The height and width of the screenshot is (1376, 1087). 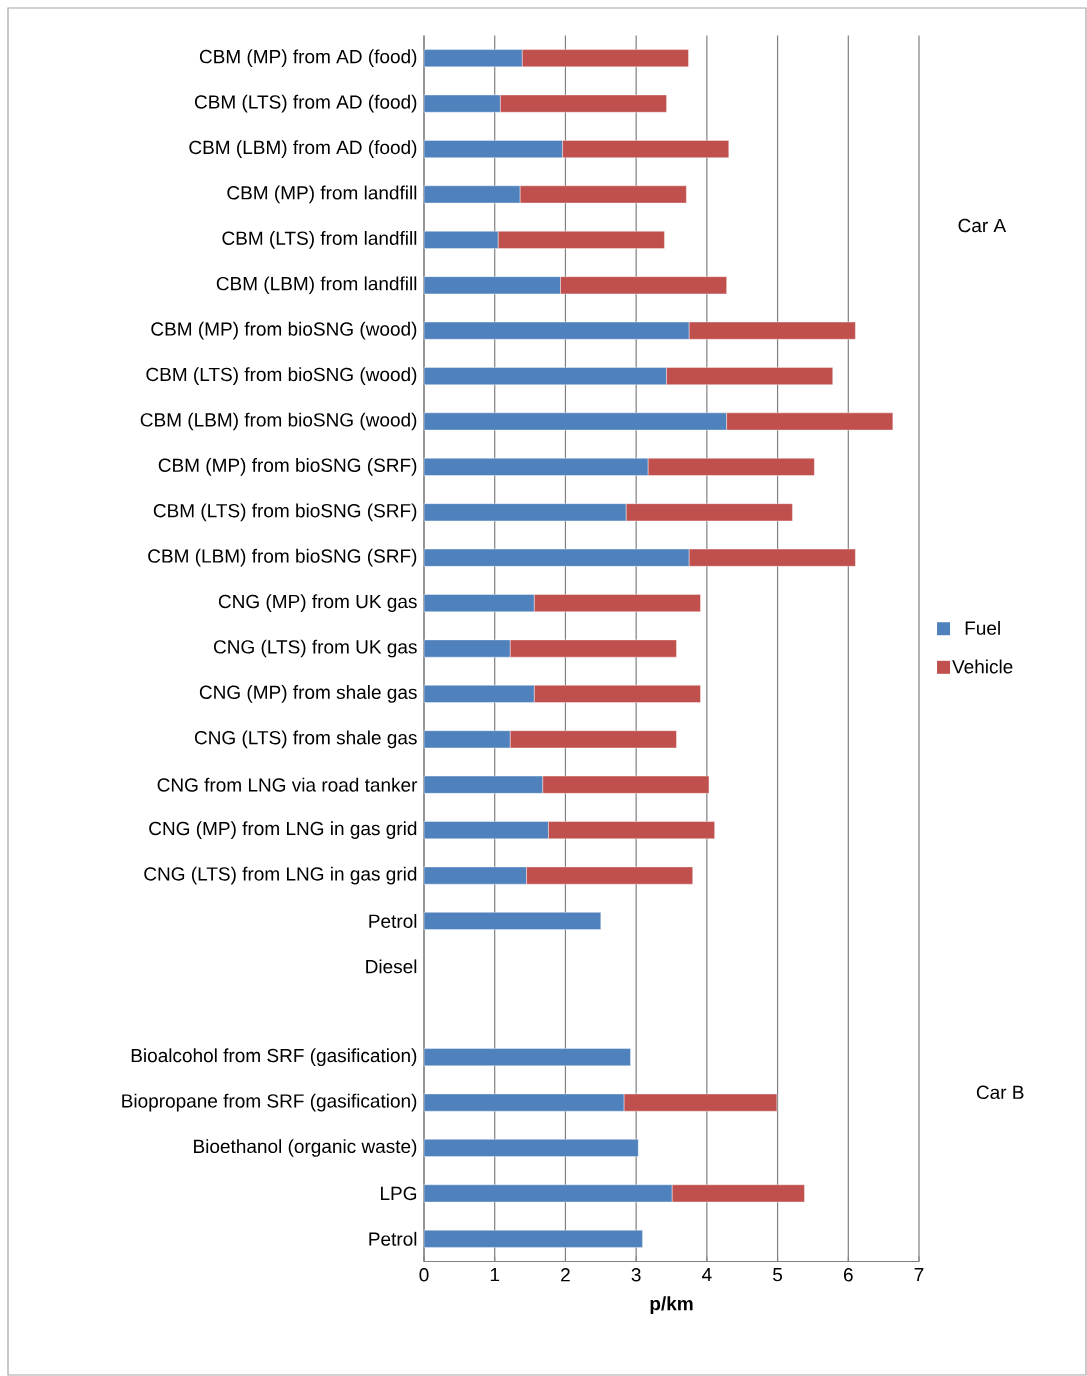 What do you see at coordinates (636, 1275) in the screenshot?
I see `x-tick-label: 3` at bounding box center [636, 1275].